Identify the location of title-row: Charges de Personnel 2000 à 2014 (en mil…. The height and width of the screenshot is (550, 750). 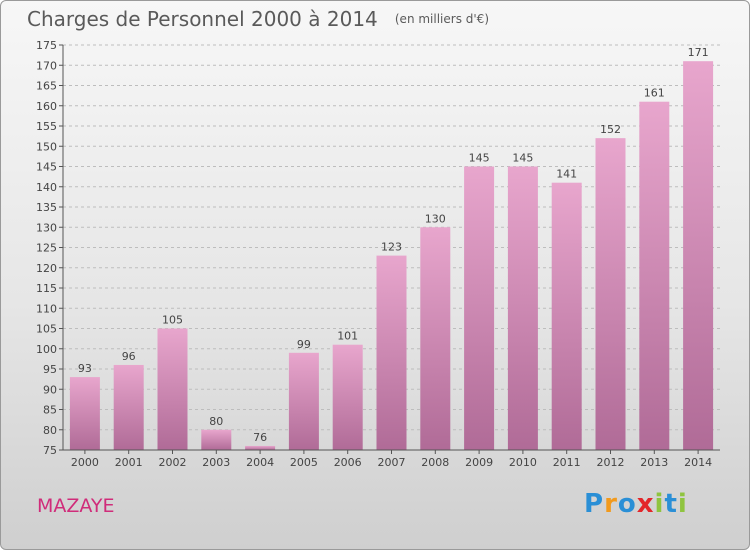
(258, 19).